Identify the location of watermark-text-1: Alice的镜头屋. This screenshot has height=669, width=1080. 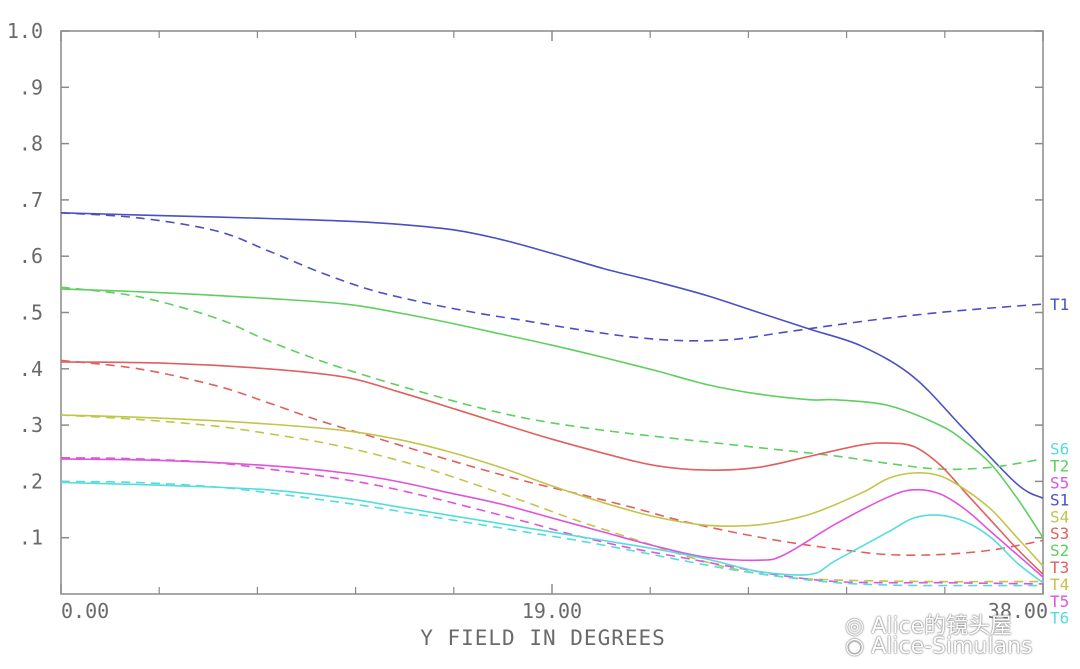
(942, 626).